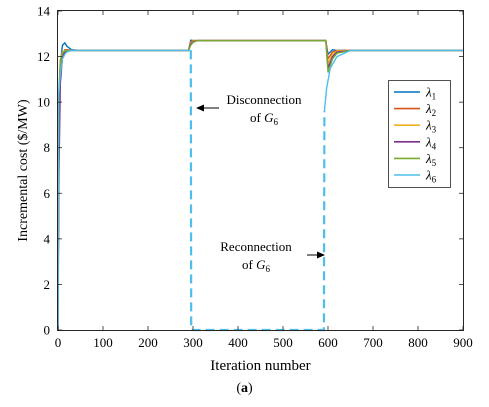  What do you see at coordinates (256, 246) in the screenshot?
I see `annotation-reconnection-line1: Reconnection` at bounding box center [256, 246].